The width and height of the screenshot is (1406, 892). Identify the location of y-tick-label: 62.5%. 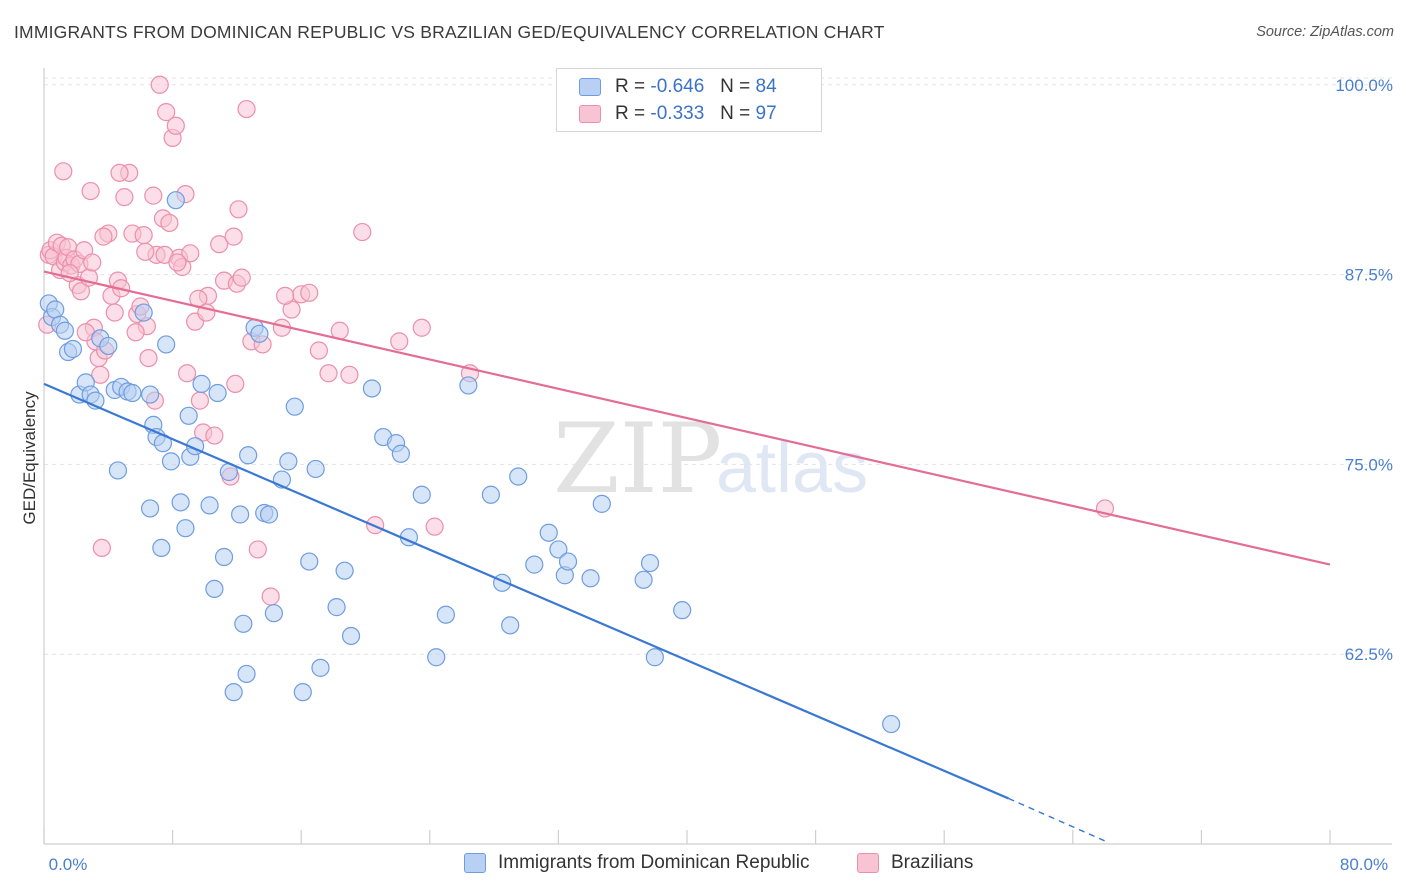
(1369, 654).